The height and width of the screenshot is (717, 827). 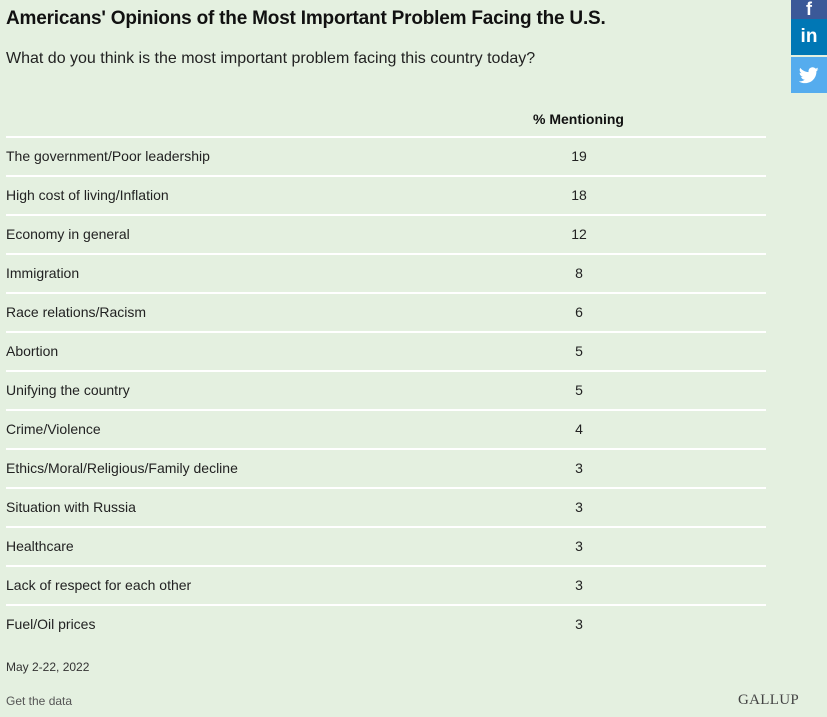 What do you see at coordinates (768, 700) in the screenshot?
I see `gallup-logo: GALLUP` at bounding box center [768, 700].